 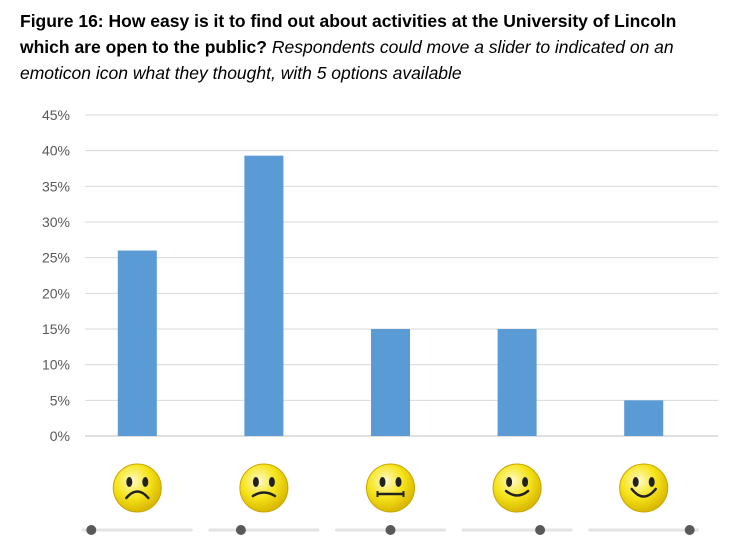 I want to click on y-tick-label: 20%, so click(x=56, y=293).